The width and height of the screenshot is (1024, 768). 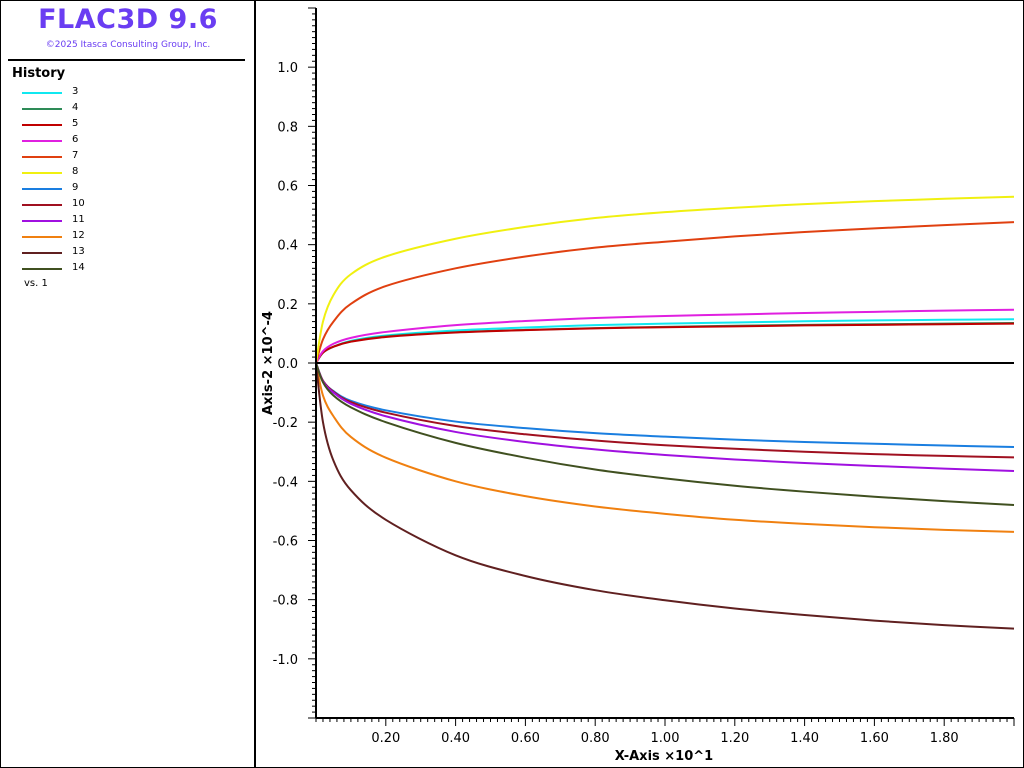 I want to click on legend-label: 6, so click(x=75, y=139).